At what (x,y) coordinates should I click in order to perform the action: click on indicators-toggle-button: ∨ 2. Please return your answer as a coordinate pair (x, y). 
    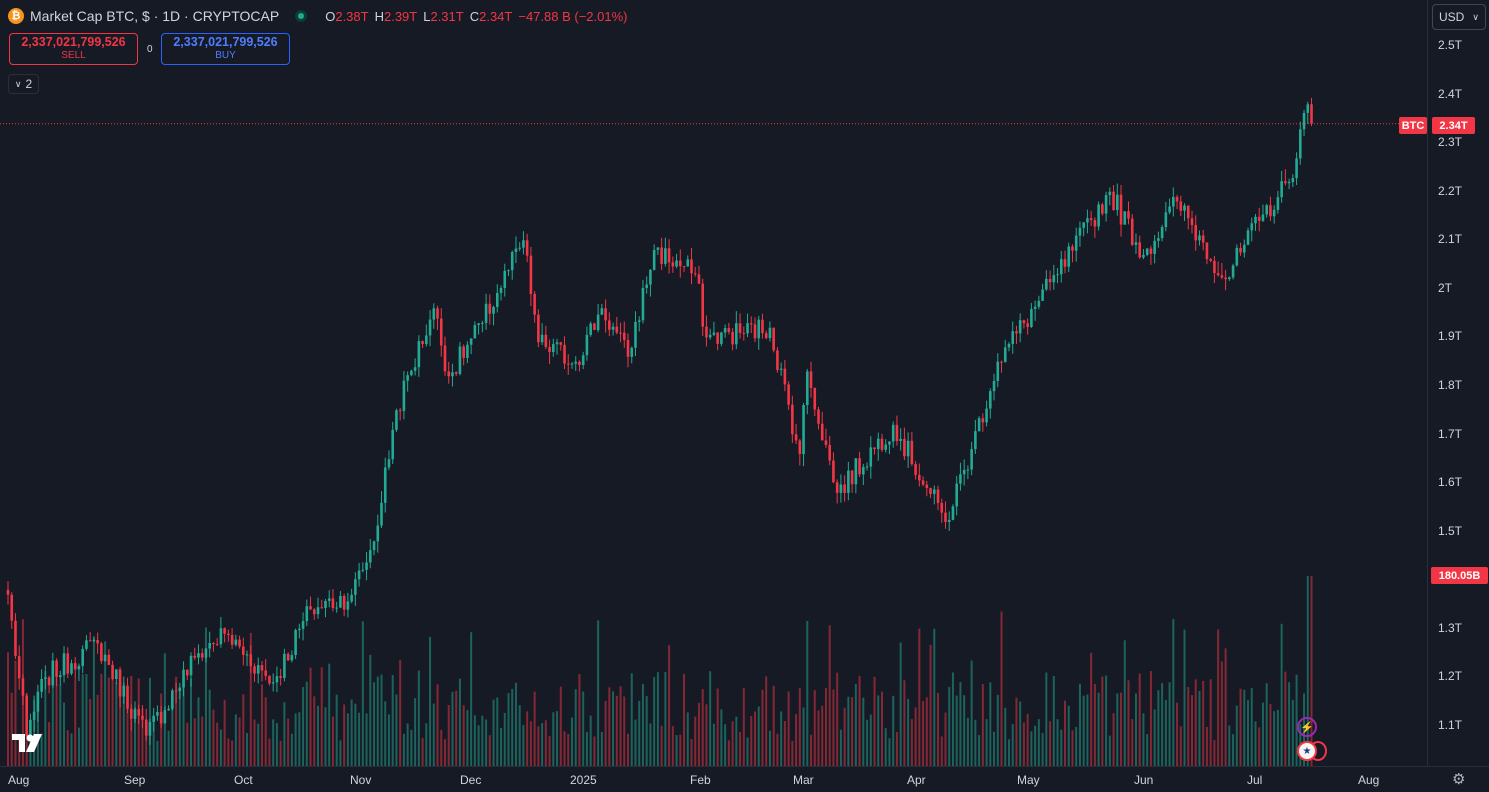
    Looking at the image, I should click on (23, 84).